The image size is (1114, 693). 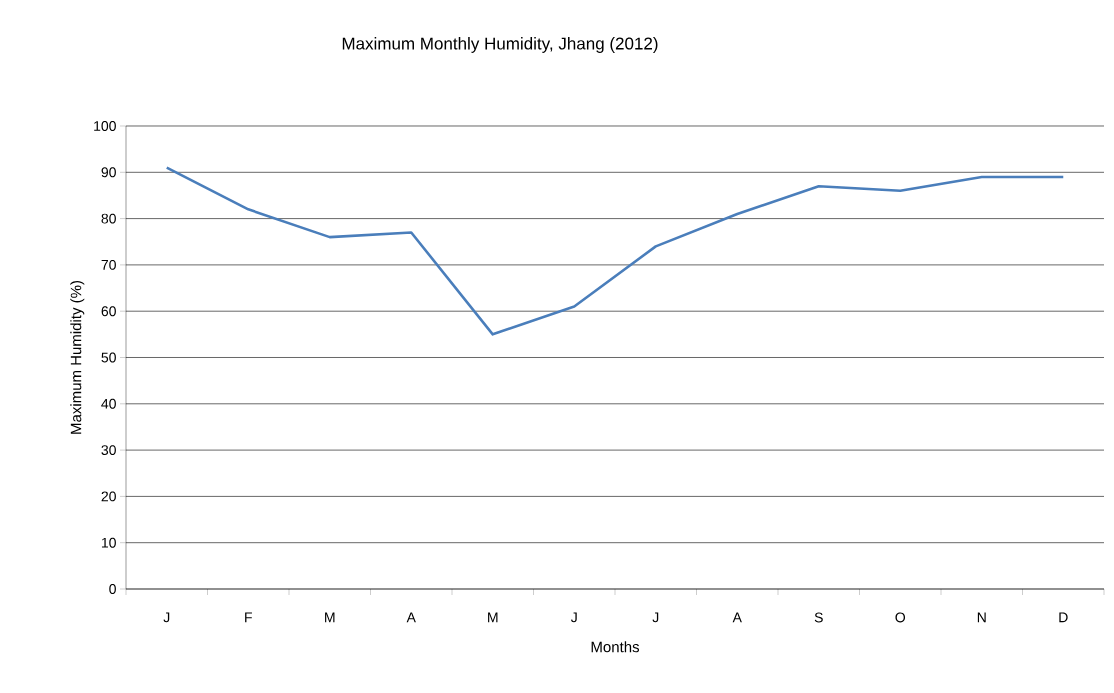 What do you see at coordinates (108, 542) in the screenshot?
I see `y-tick-label: 10` at bounding box center [108, 542].